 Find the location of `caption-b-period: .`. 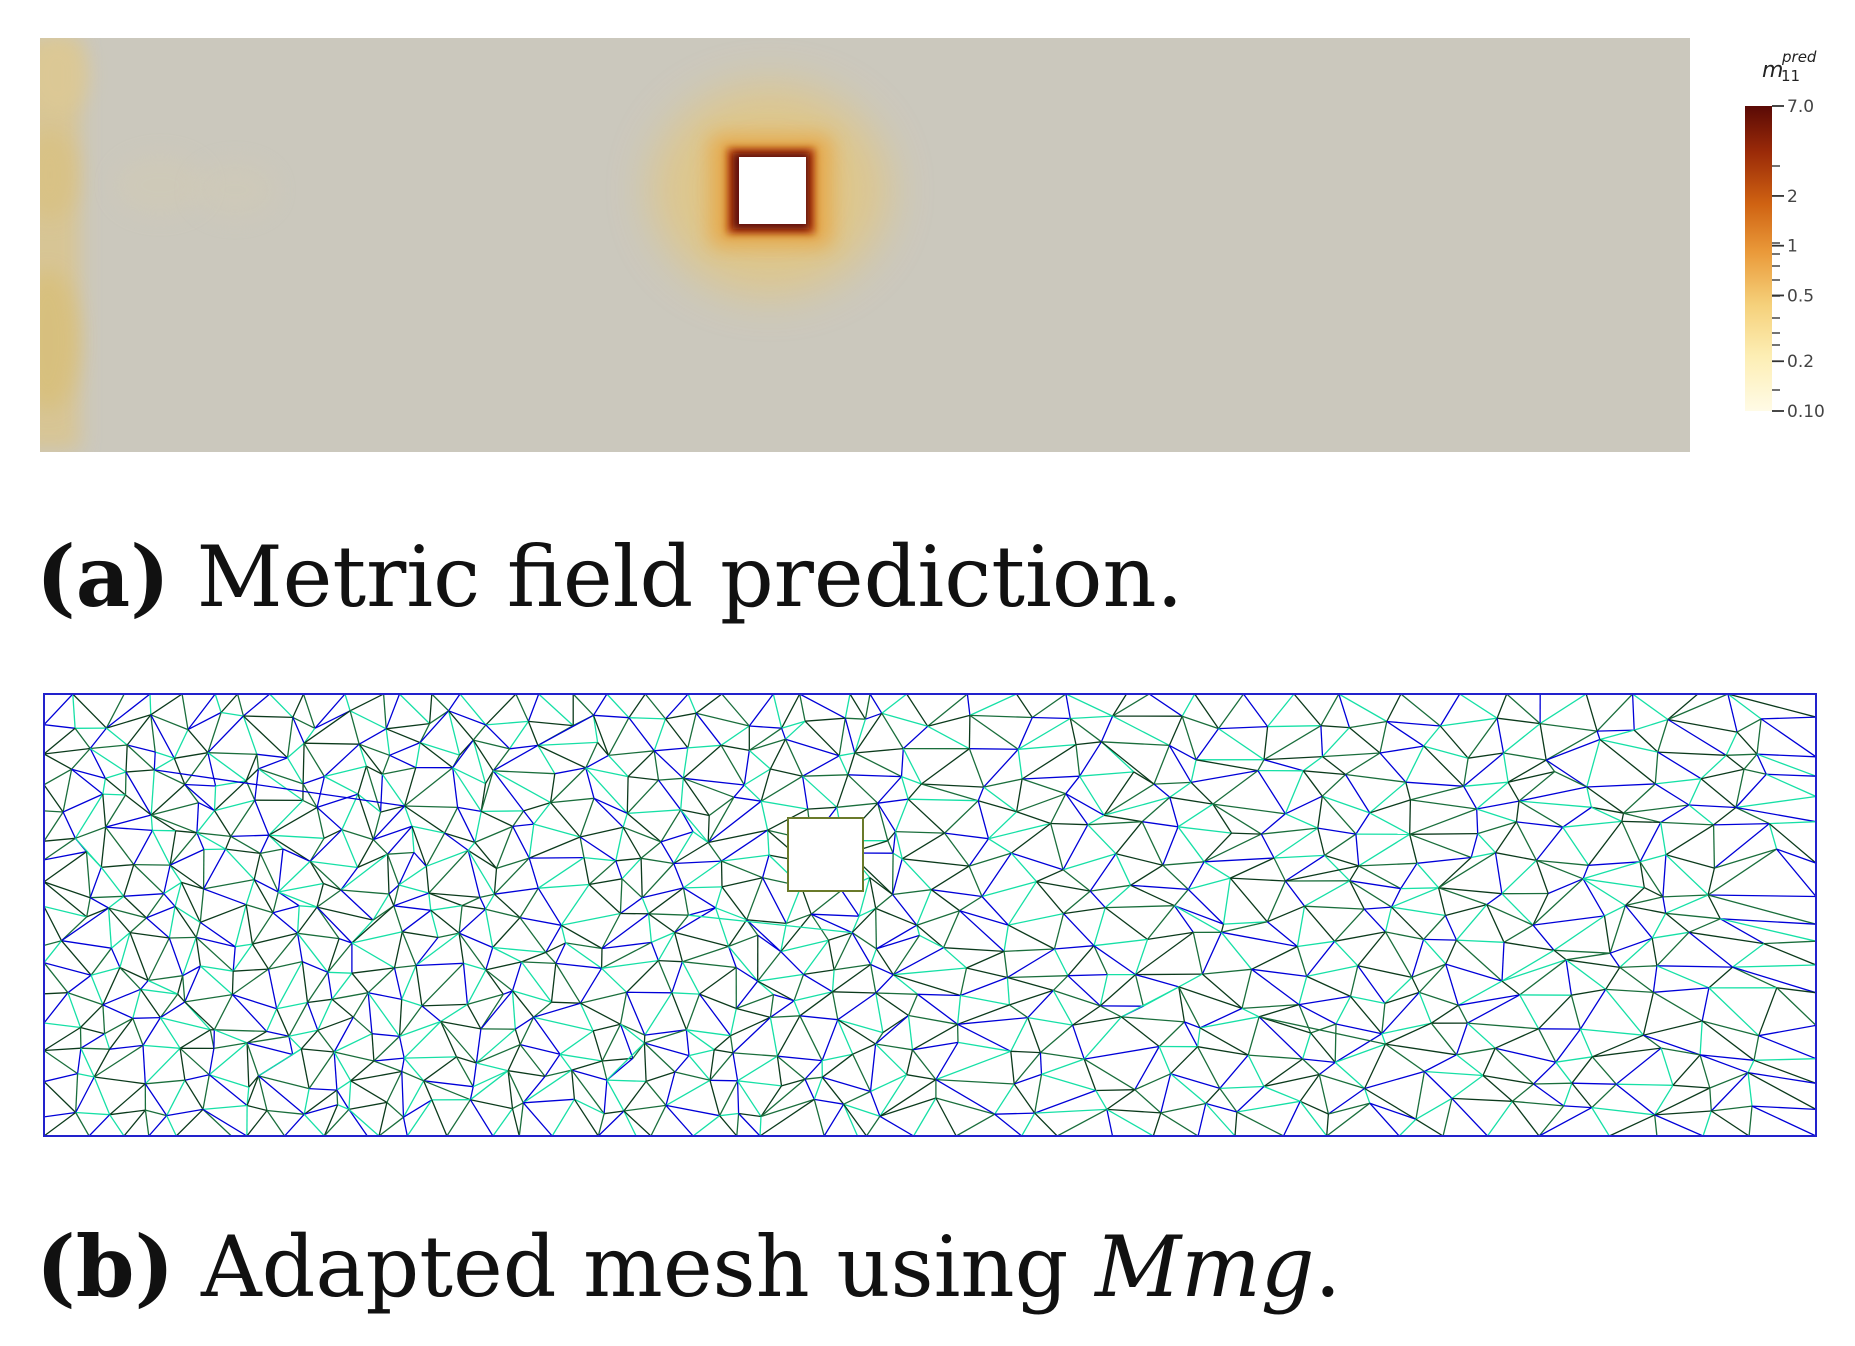

caption-b-period: . is located at coordinates (1328, 1267).